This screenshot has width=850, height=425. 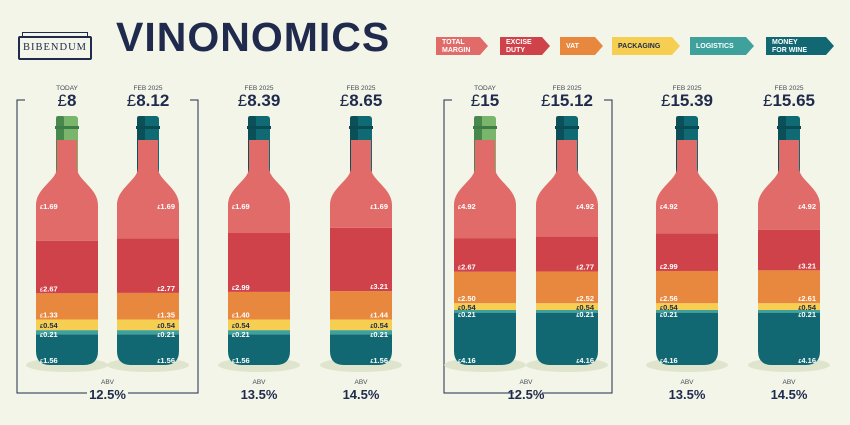 What do you see at coordinates (148, 100) in the screenshot?
I see `bottle-price: £8.12` at bounding box center [148, 100].